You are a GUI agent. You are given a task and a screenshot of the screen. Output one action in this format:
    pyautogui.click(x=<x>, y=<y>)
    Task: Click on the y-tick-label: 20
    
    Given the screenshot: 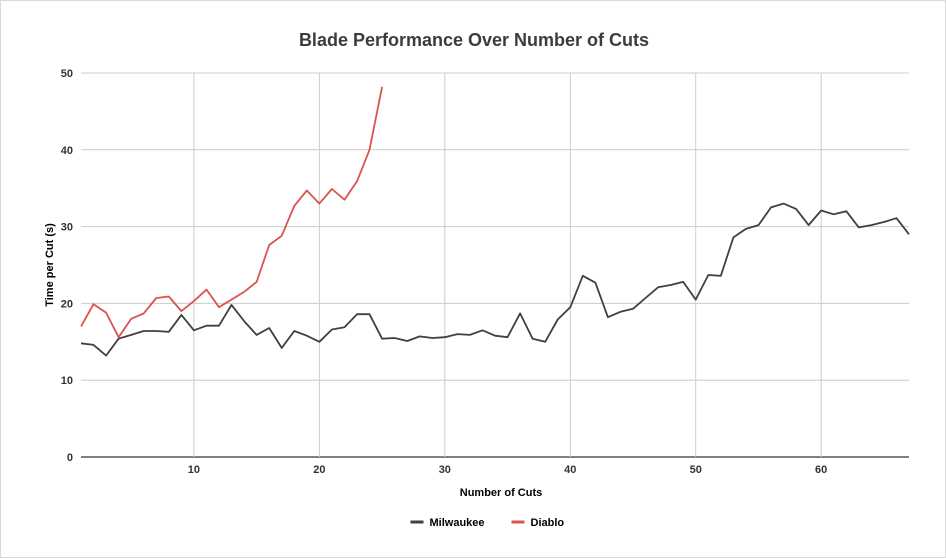 What is the action you would take?
    pyautogui.click(x=67, y=304)
    